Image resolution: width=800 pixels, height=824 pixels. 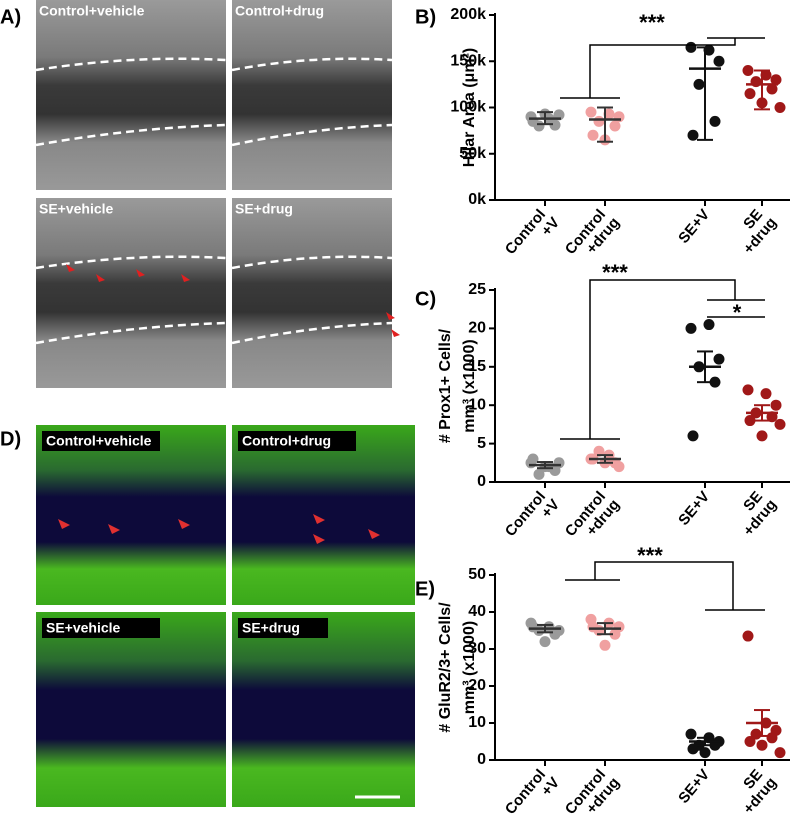 What do you see at coordinates (477, 366) in the screenshot?
I see `y-tick-label: 15` at bounding box center [477, 366].